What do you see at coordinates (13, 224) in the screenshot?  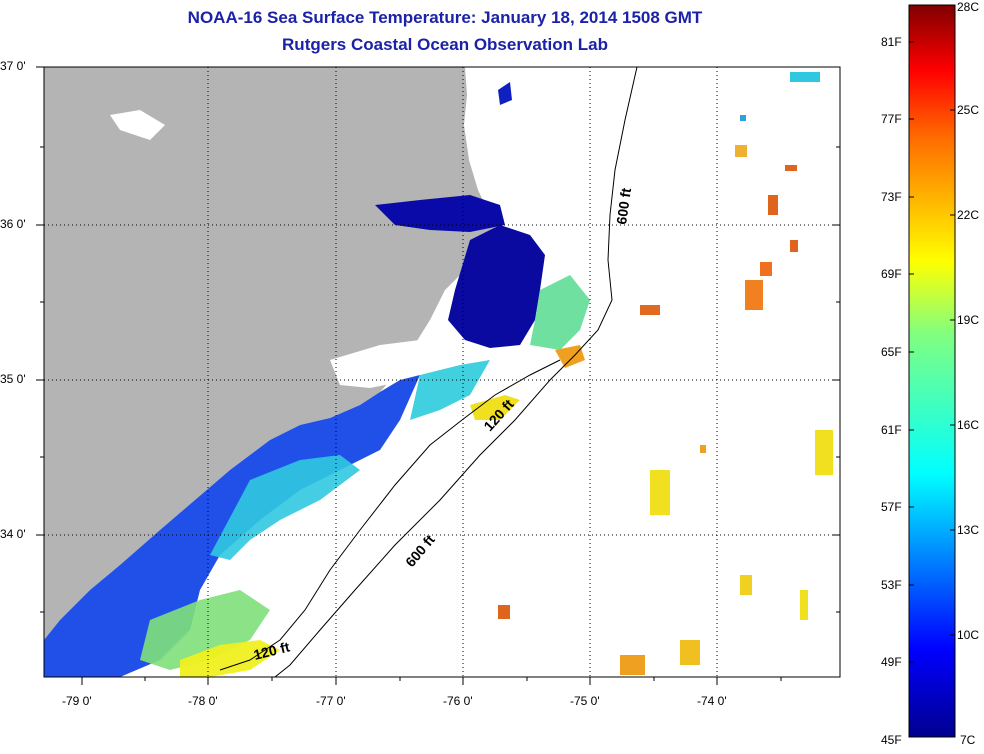 I see `lat-label-36: 36 0'` at bounding box center [13, 224].